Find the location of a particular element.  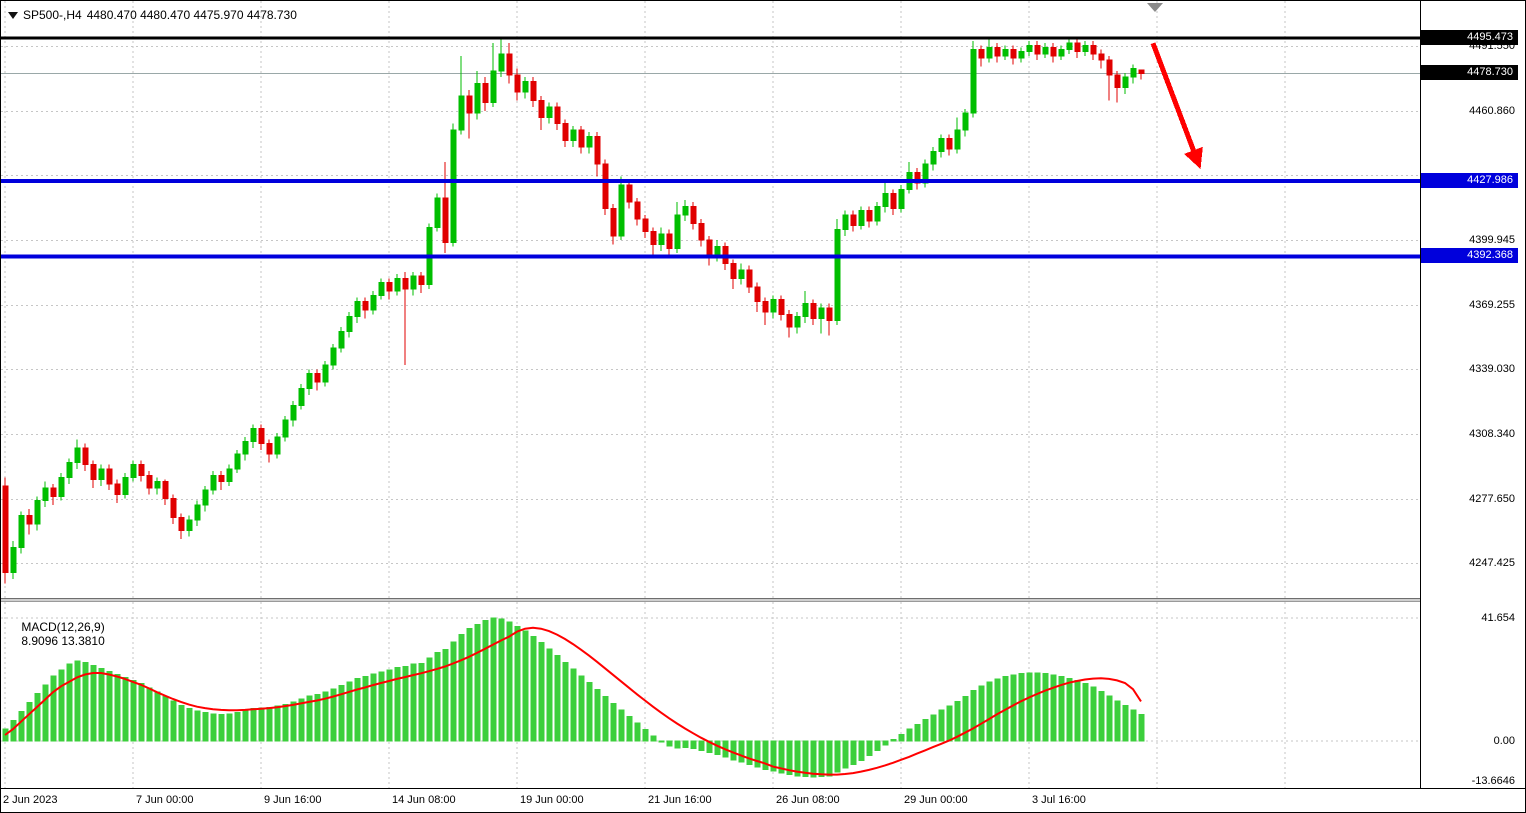

time-label: 7 Jun 00:00 is located at coordinates (165, 800).